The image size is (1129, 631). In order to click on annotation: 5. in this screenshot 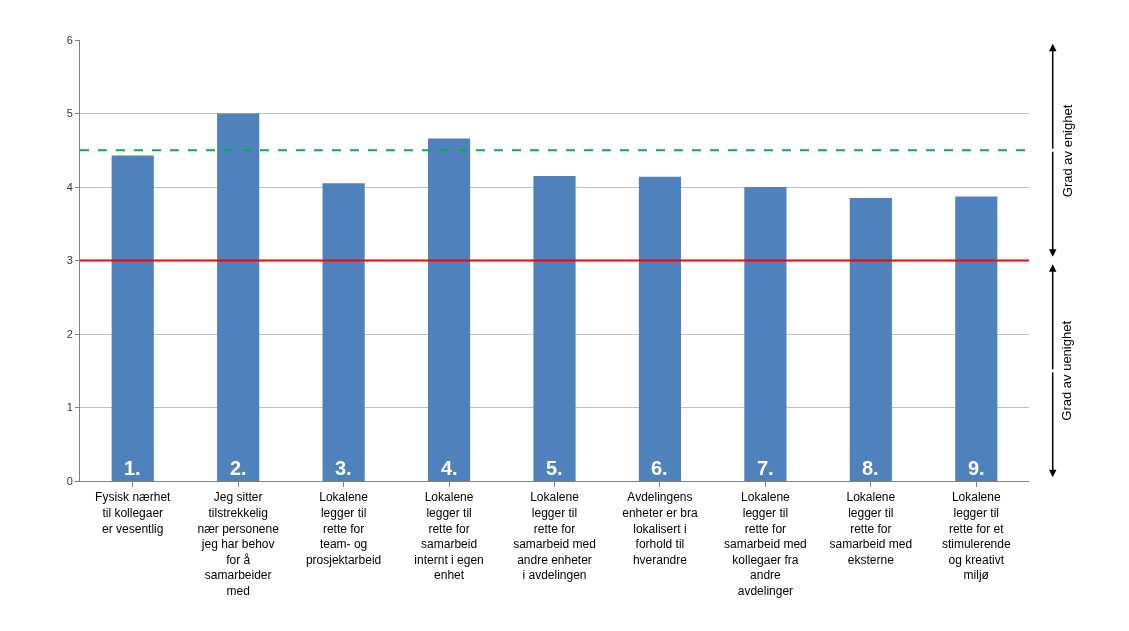, I will do `click(554, 468)`.